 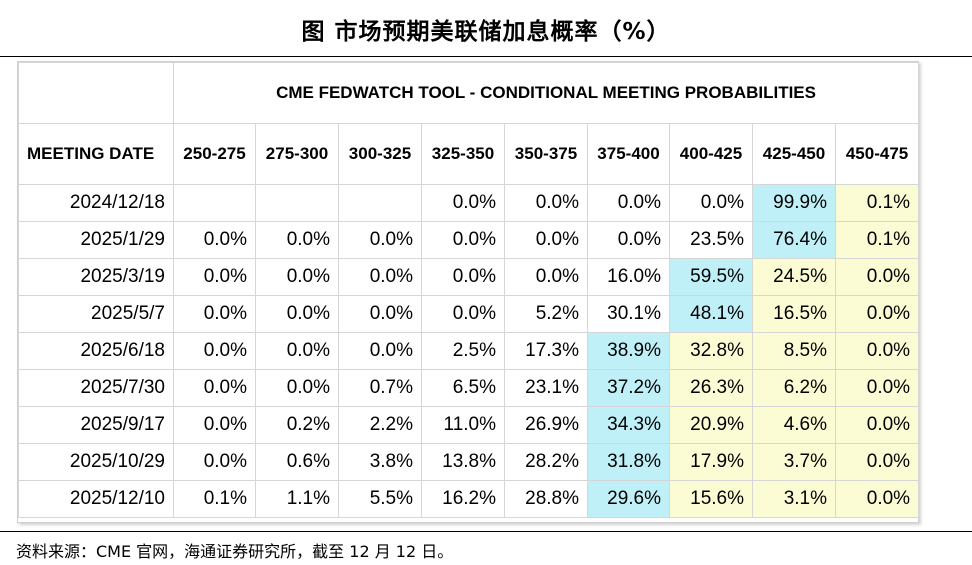 What do you see at coordinates (486, 32) in the screenshot?
I see `figure-title: 图 市场预期美联储加息概率（%）` at bounding box center [486, 32].